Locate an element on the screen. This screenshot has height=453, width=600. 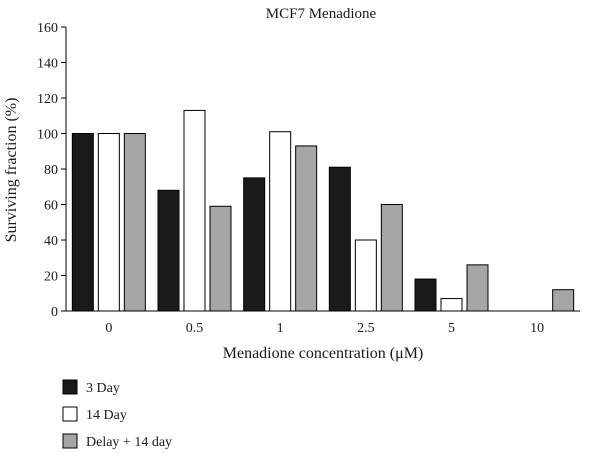
y-axis-ticks: 0 20 40 60 80 100 120 140 160 is located at coordinates (51, 170).